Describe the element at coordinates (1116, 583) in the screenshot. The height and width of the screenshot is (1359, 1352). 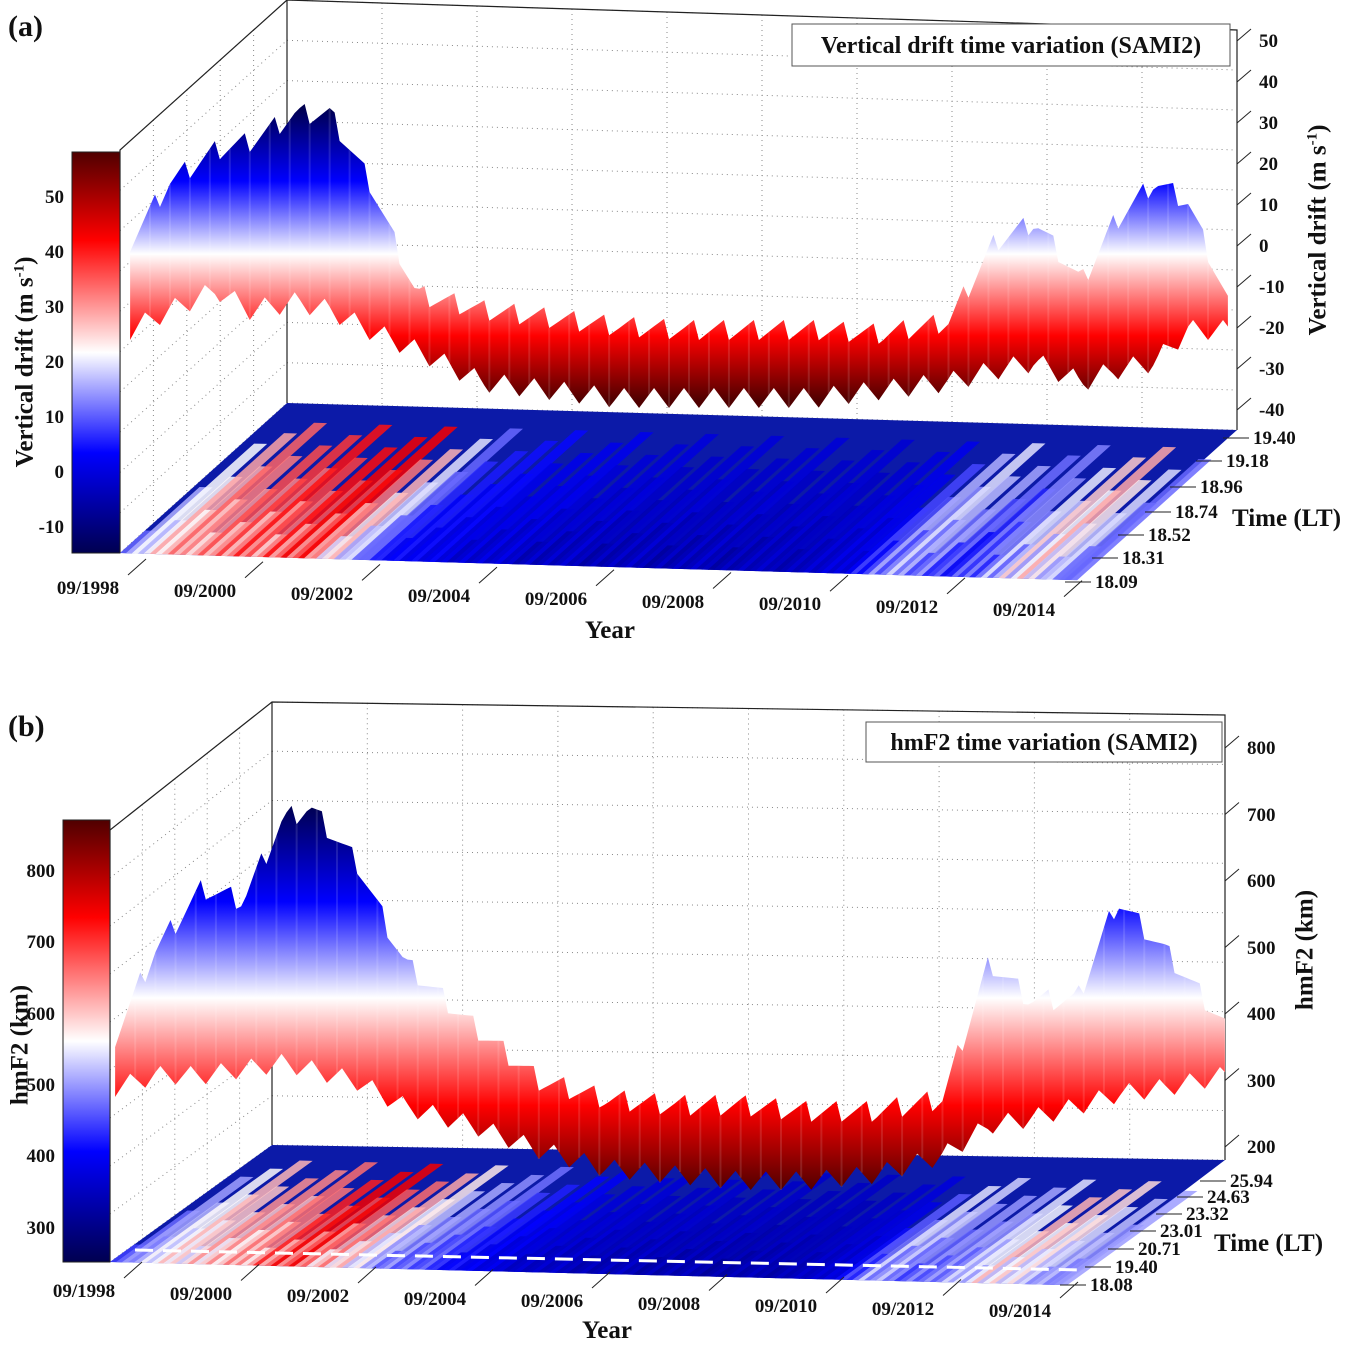
I see `y-tick-label: 18.09` at that location.